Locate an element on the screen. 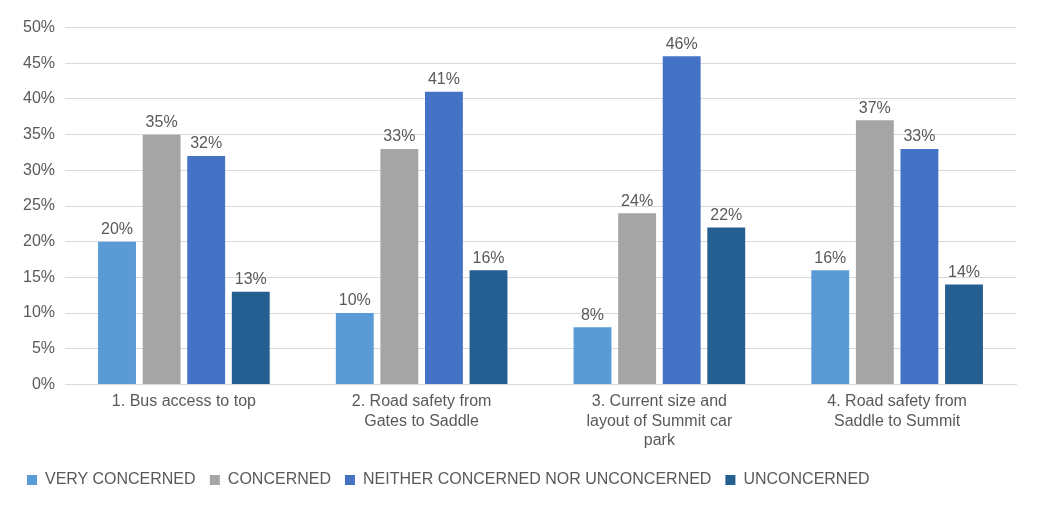 The image size is (1044, 511). data-label: 32% is located at coordinates (206, 143).